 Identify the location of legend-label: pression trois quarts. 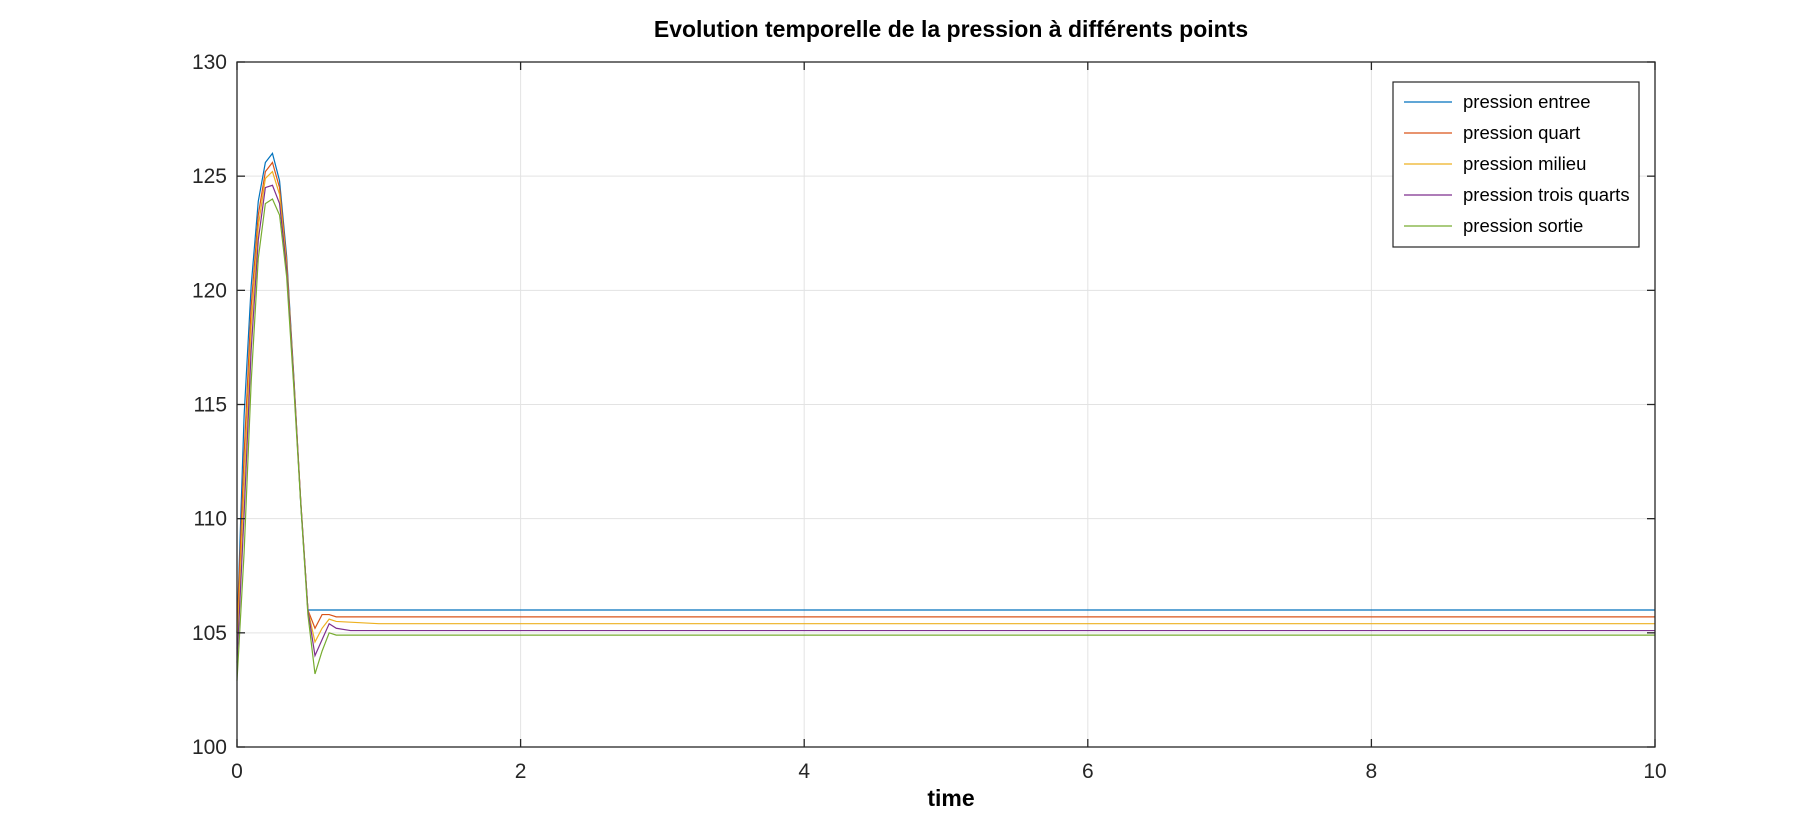
(1546, 194).